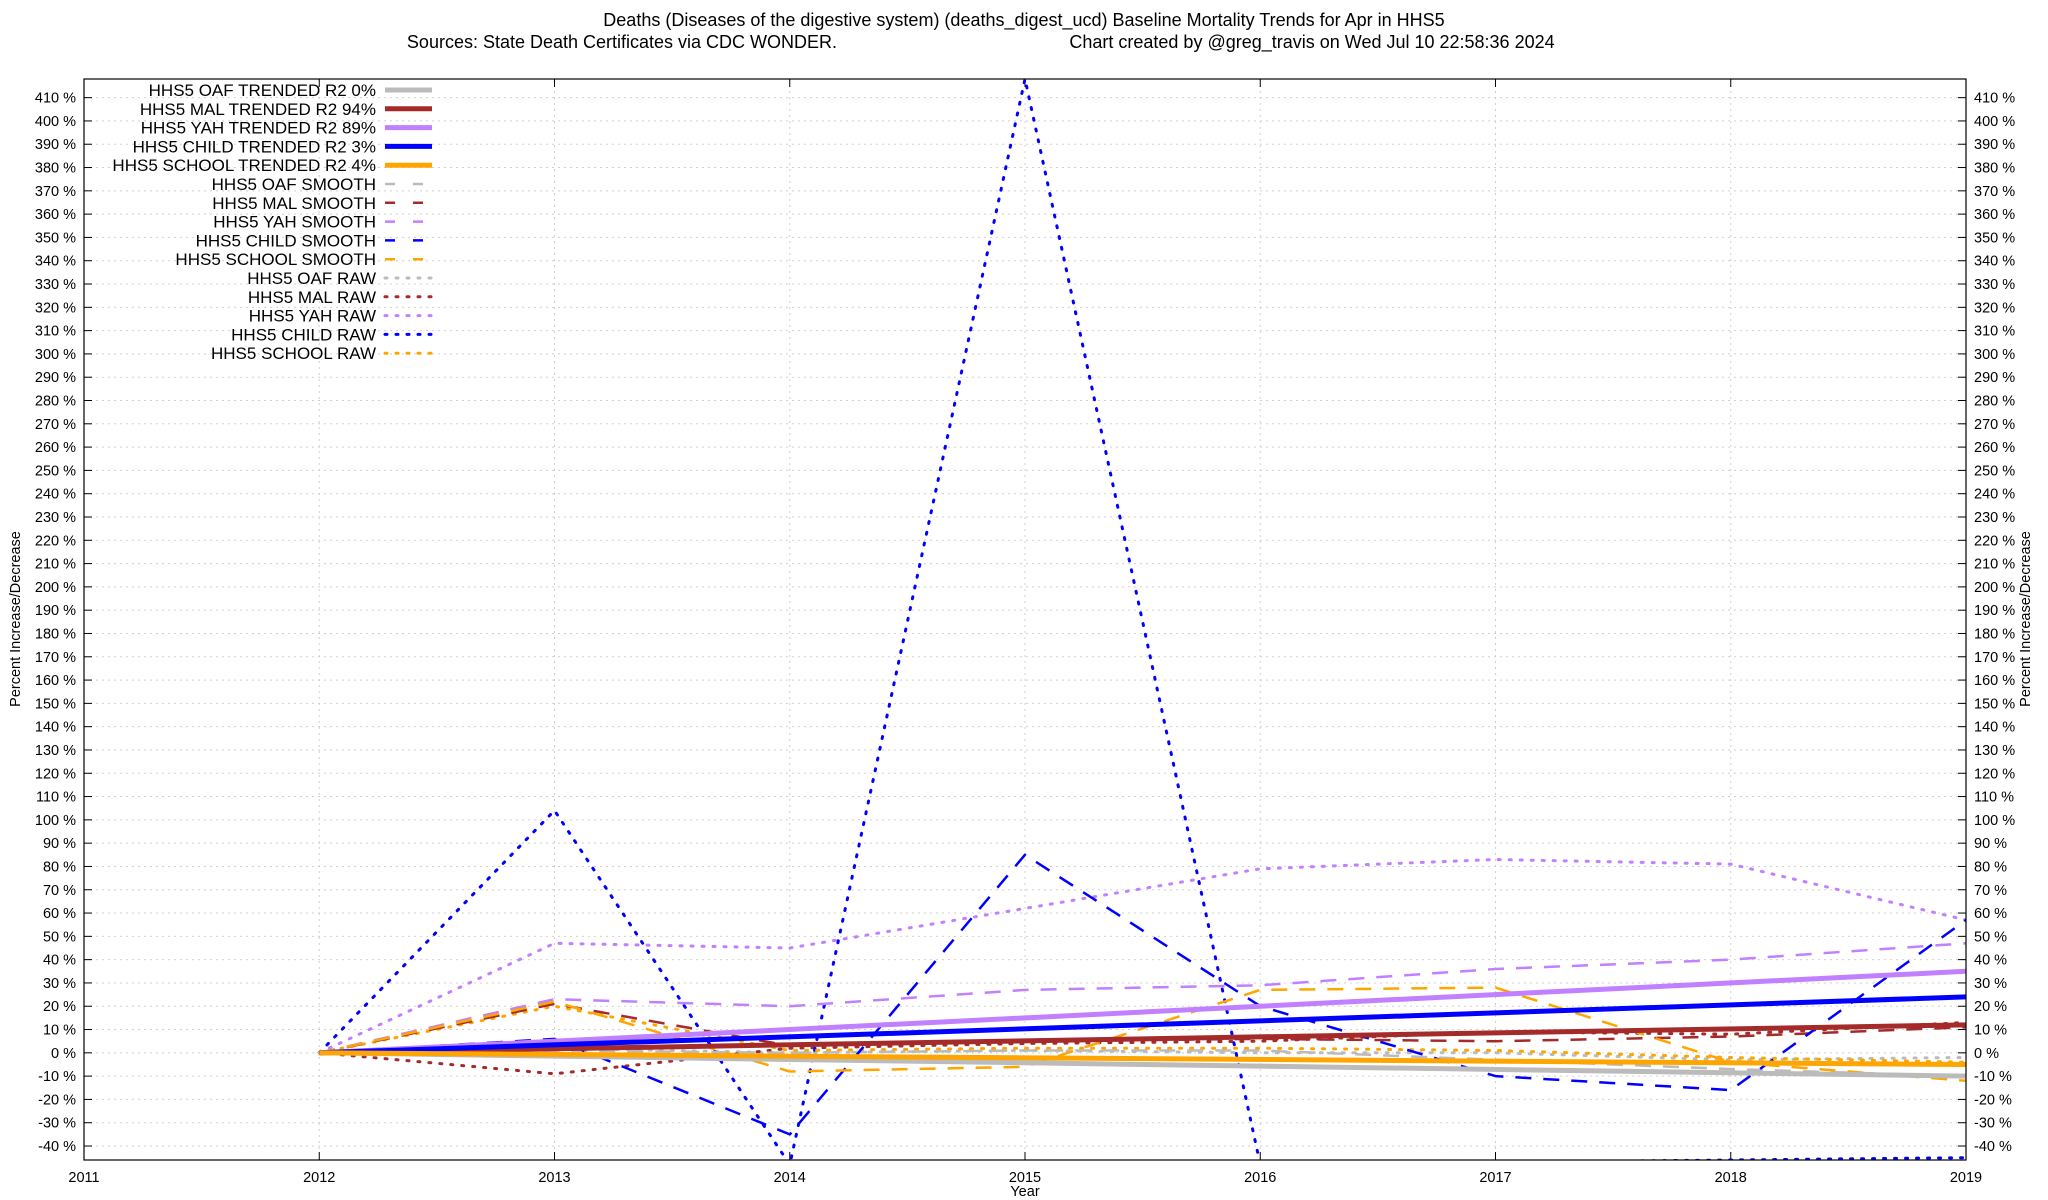 The image size is (2048, 1200). Describe the element at coordinates (55, 821) in the screenshot. I see `y-tick-label-left: 100 %` at that location.